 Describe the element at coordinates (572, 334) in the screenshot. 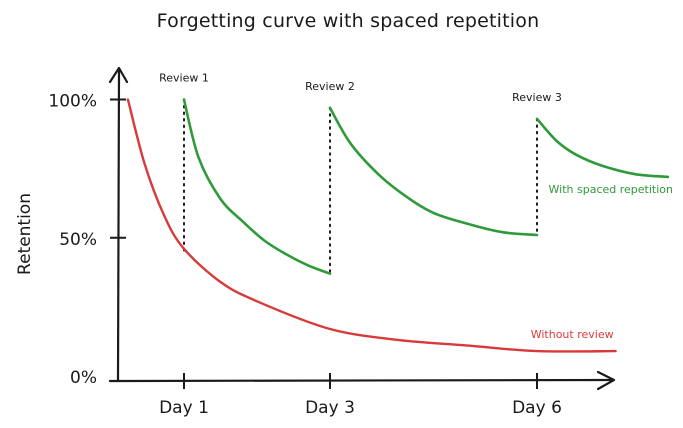

I see `without-review-label: Without review` at that location.